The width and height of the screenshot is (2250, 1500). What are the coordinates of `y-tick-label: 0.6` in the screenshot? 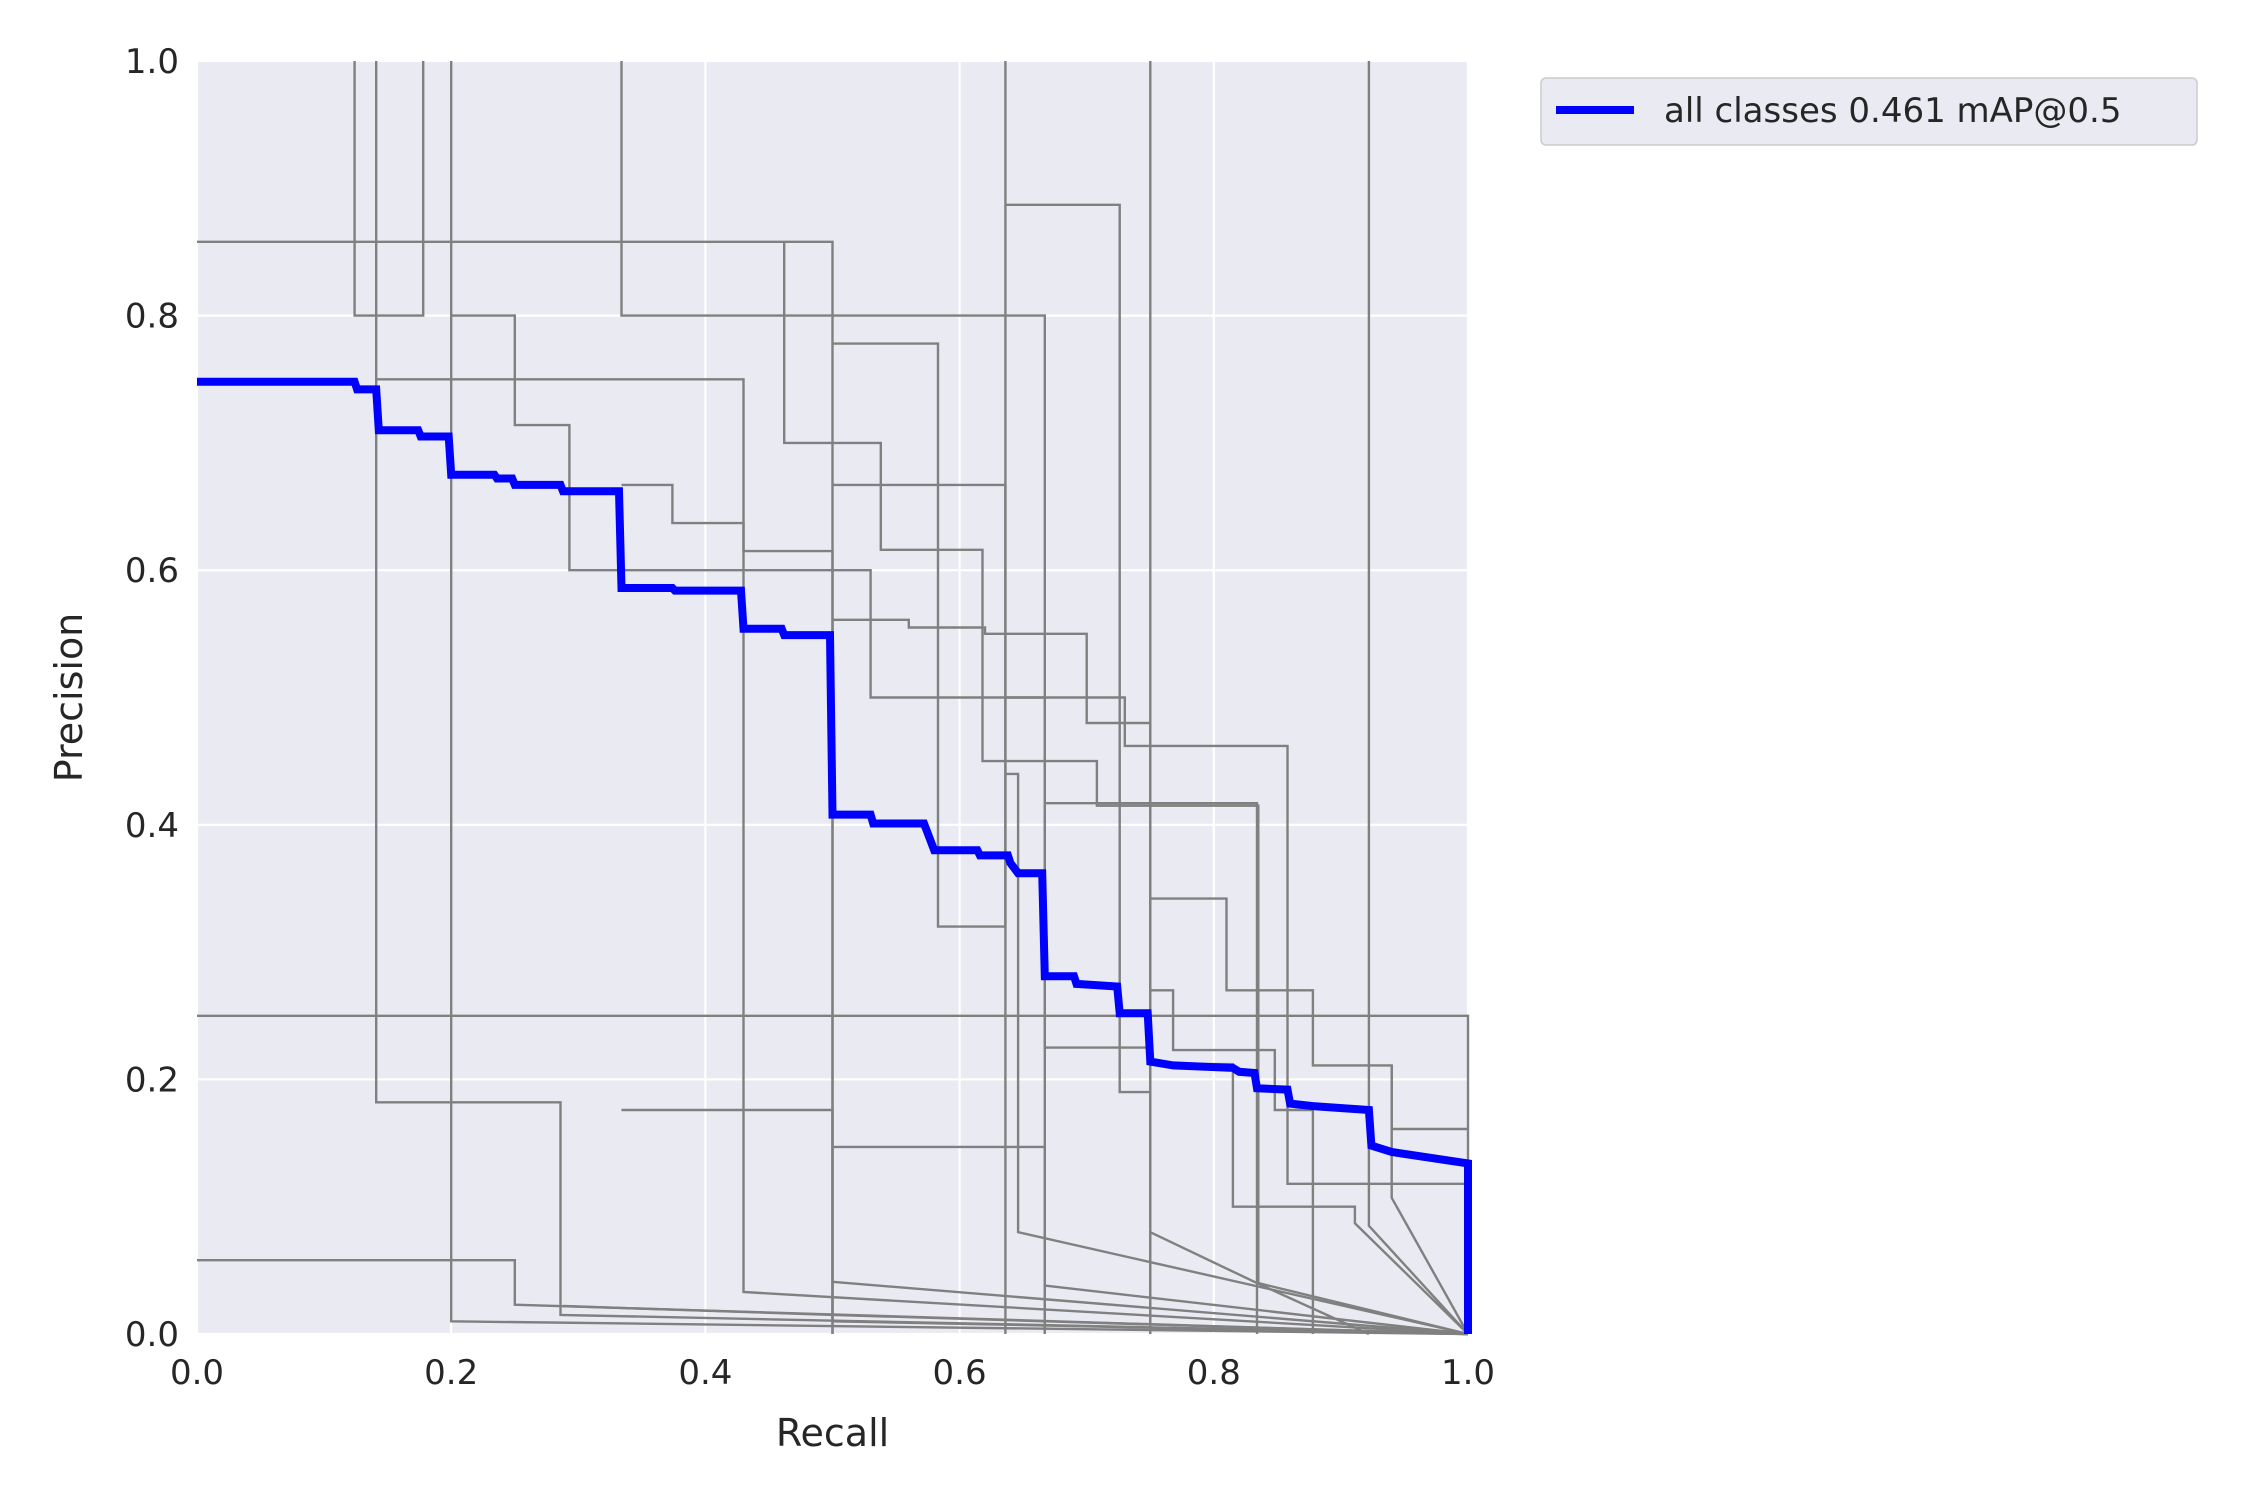 It's located at (152, 571).